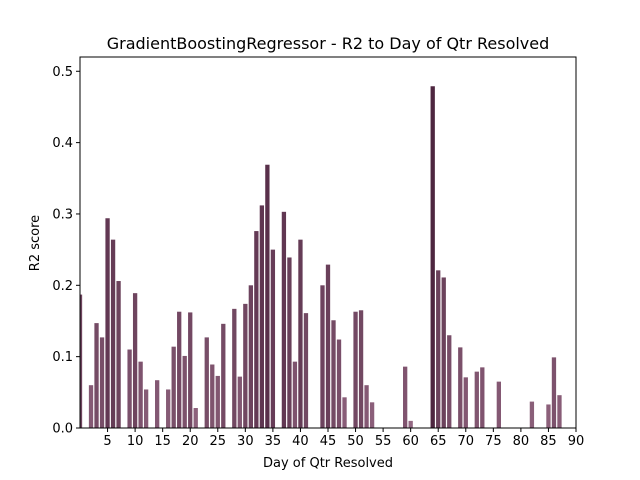 Image resolution: width=640 pixels, height=480 pixels. Describe the element at coordinates (548, 441) in the screenshot. I see `x-tick-label: 85` at that location.